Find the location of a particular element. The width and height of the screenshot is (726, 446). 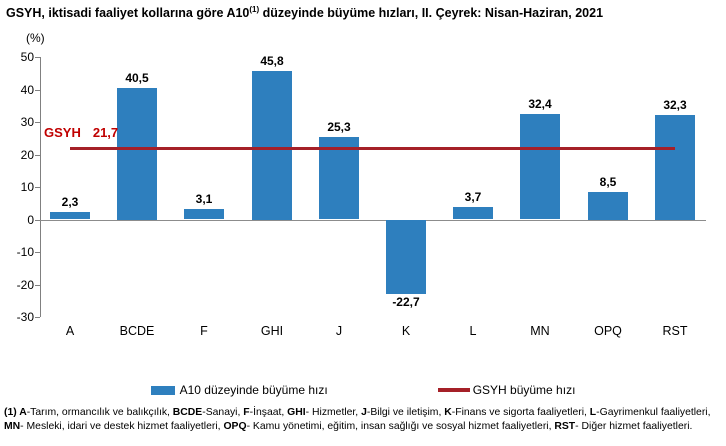

reference-line-name: GSYH is located at coordinates (62, 132).